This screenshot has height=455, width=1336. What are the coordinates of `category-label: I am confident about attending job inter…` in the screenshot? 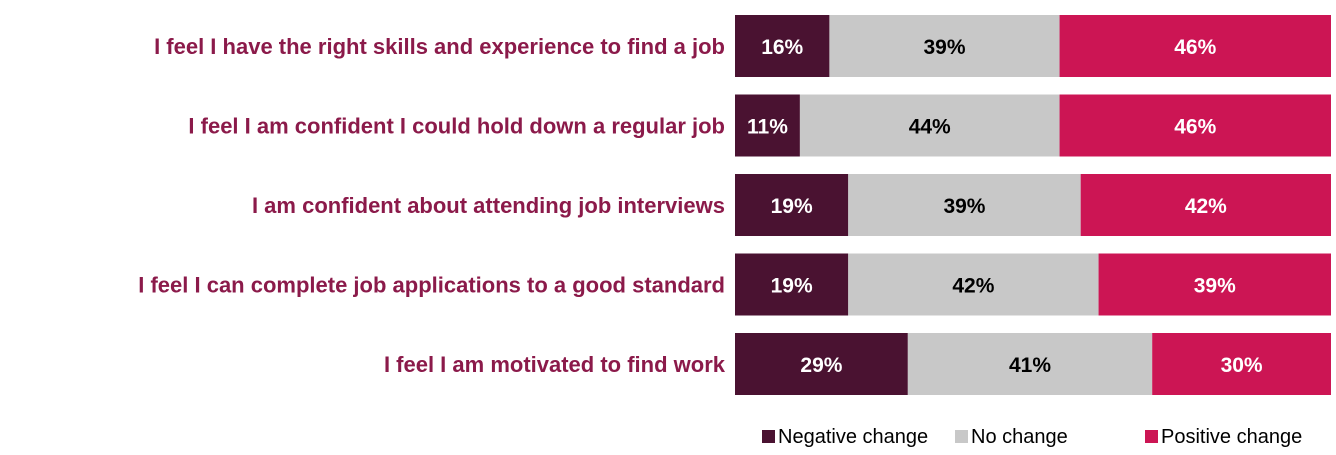 It's located at (488, 205).